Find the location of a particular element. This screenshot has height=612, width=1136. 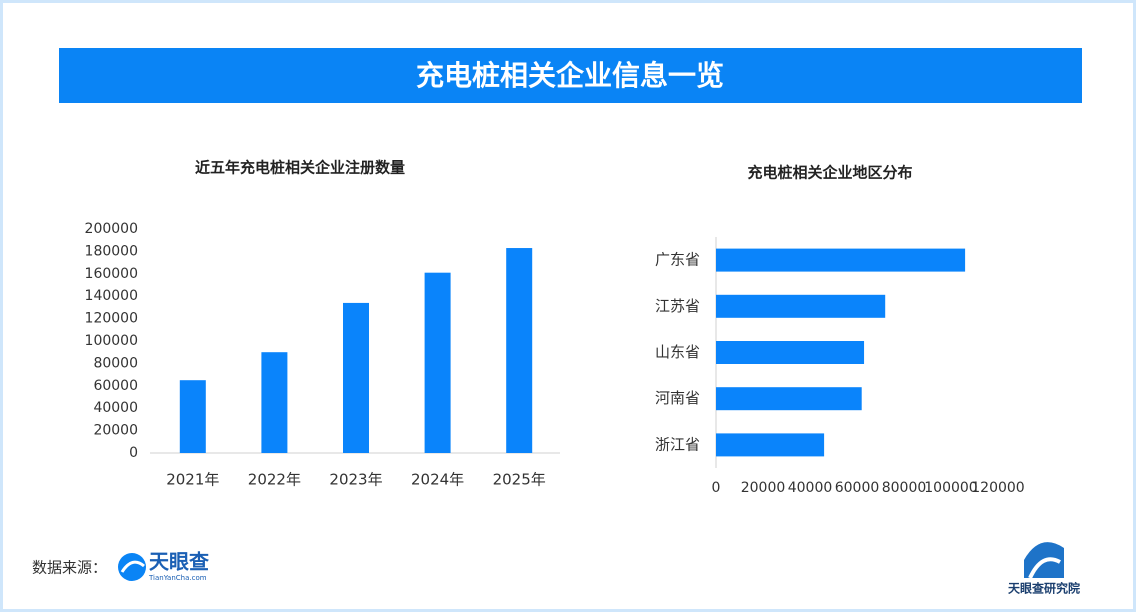

logo-icon is located at coordinates (132, 567).